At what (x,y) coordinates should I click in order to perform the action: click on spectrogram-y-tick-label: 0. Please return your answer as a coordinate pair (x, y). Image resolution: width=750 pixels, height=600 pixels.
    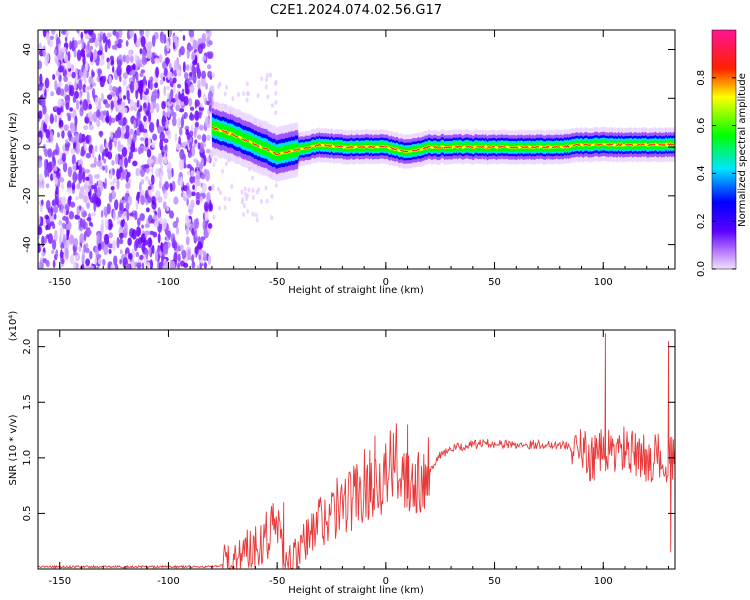
    Looking at the image, I should click on (27, 147).